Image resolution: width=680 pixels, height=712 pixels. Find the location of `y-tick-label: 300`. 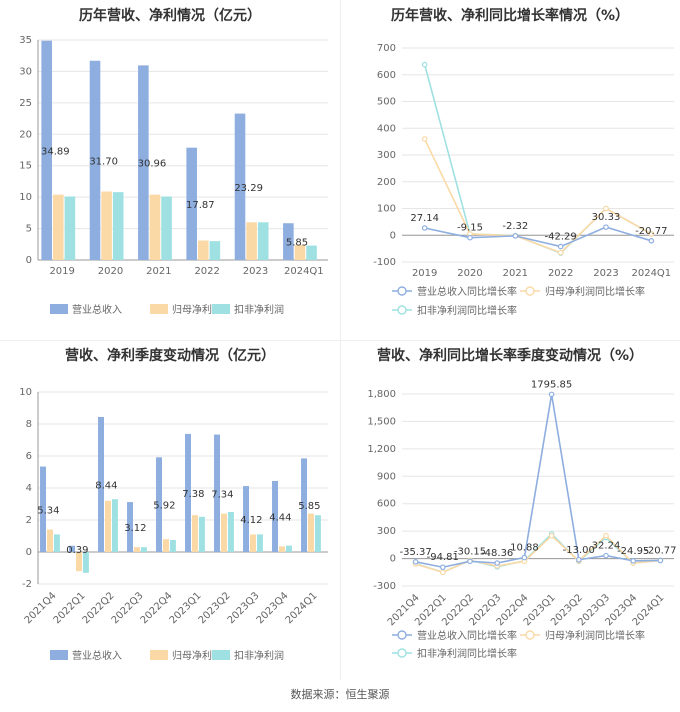

y-tick-label: 300 is located at coordinates (386, 531).